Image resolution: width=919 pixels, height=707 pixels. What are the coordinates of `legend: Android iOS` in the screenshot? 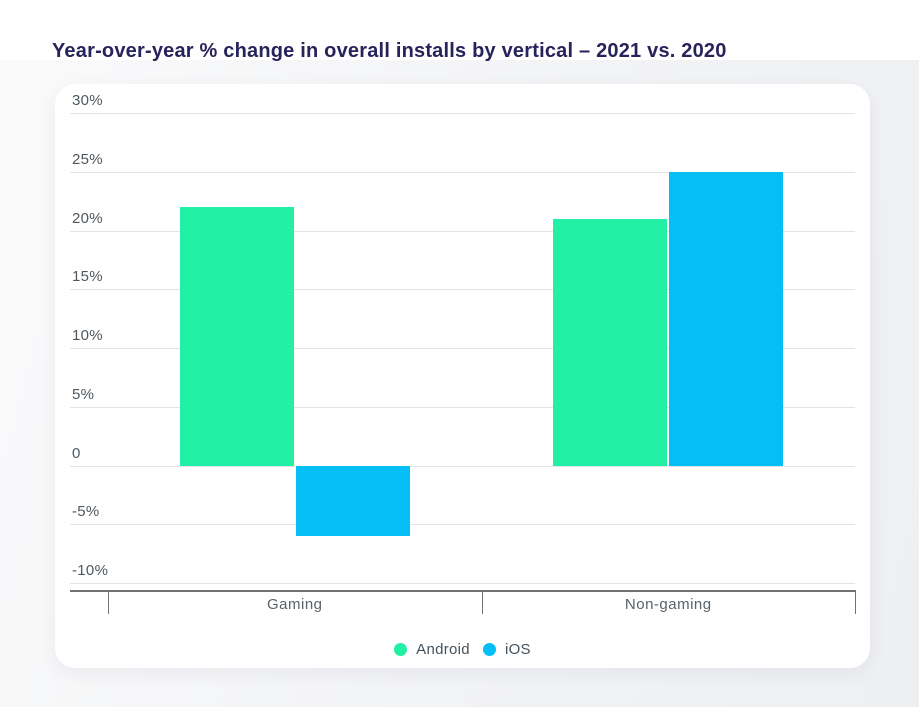 It's located at (462, 649).